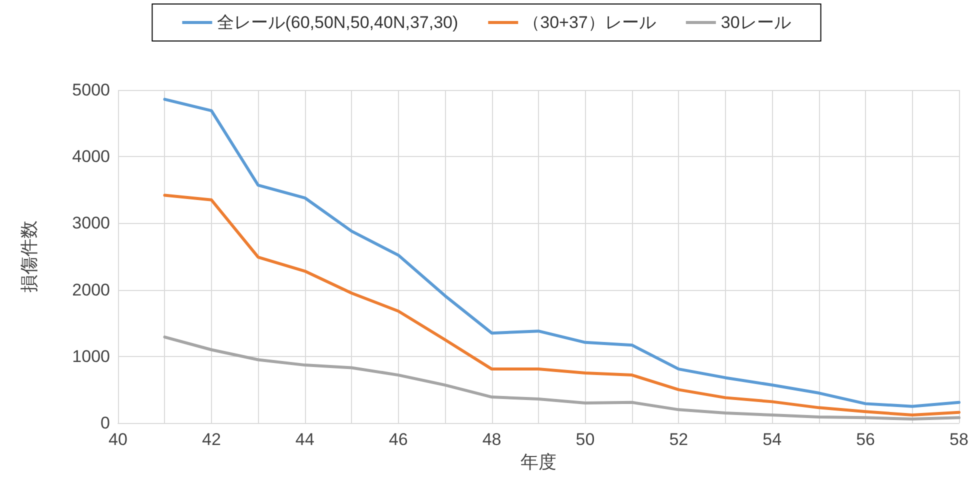 The image size is (973, 482). I want to click on x-tick-label: 44, so click(304, 439).